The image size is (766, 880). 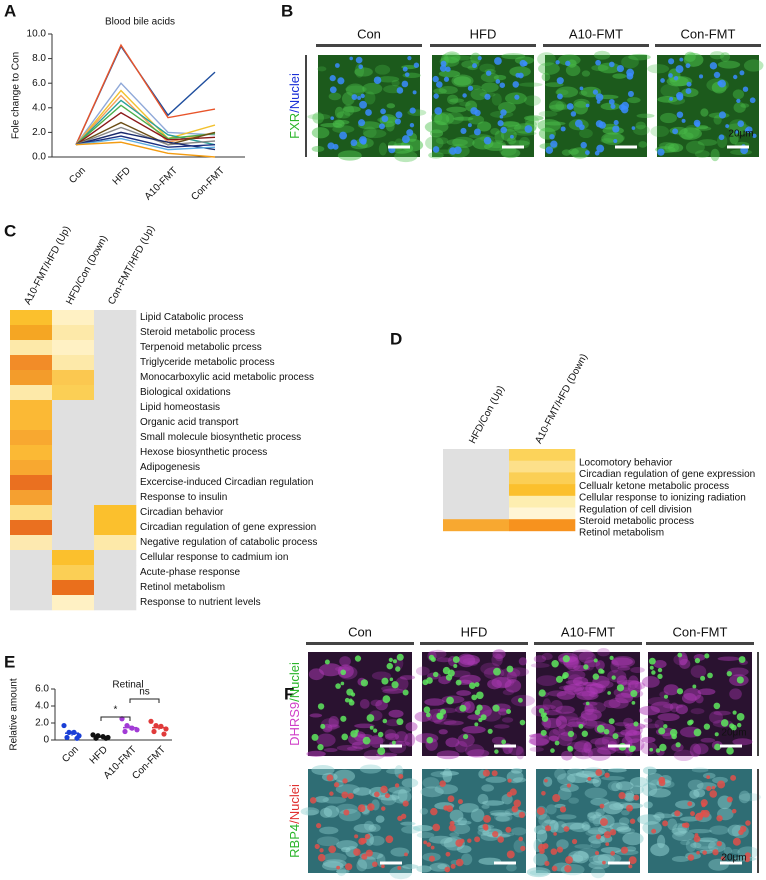 I want to click on row-label: Response to insulin, so click(x=183, y=497).